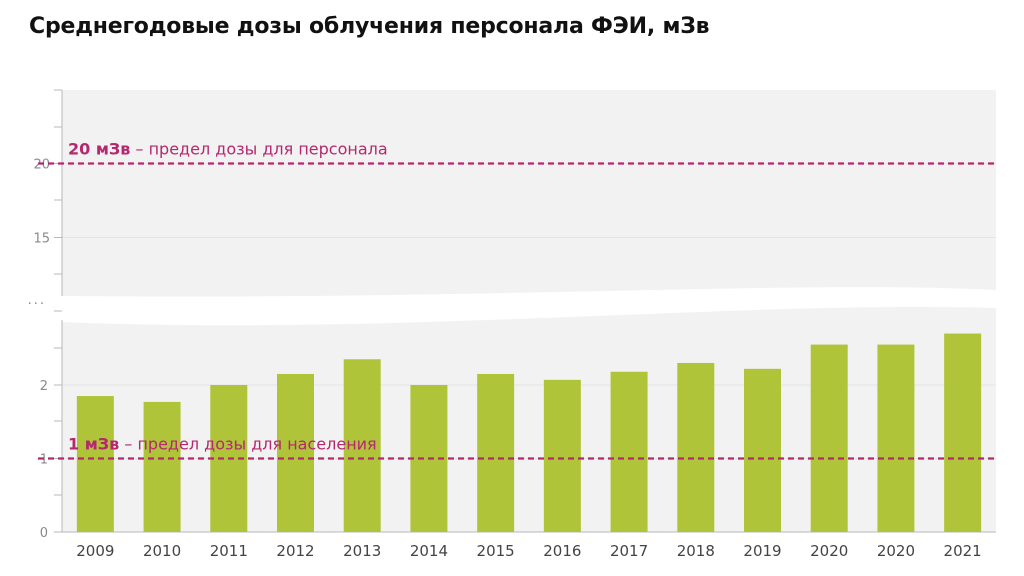 The width and height of the screenshot is (1024, 576). What do you see at coordinates (93, 444) in the screenshot?
I see `reference-line-value: 1 мЗв` at bounding box center [93, 444].